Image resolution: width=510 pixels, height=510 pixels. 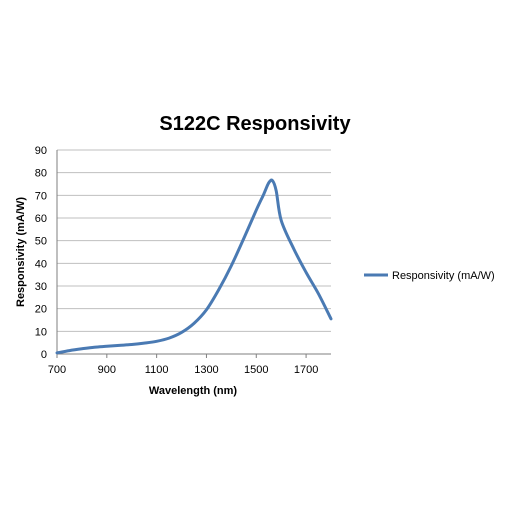 What do you see at coordinates (206, 370) in the screenshot?
I see `x-tick-label: 1300` at bounding box center [206, 370].